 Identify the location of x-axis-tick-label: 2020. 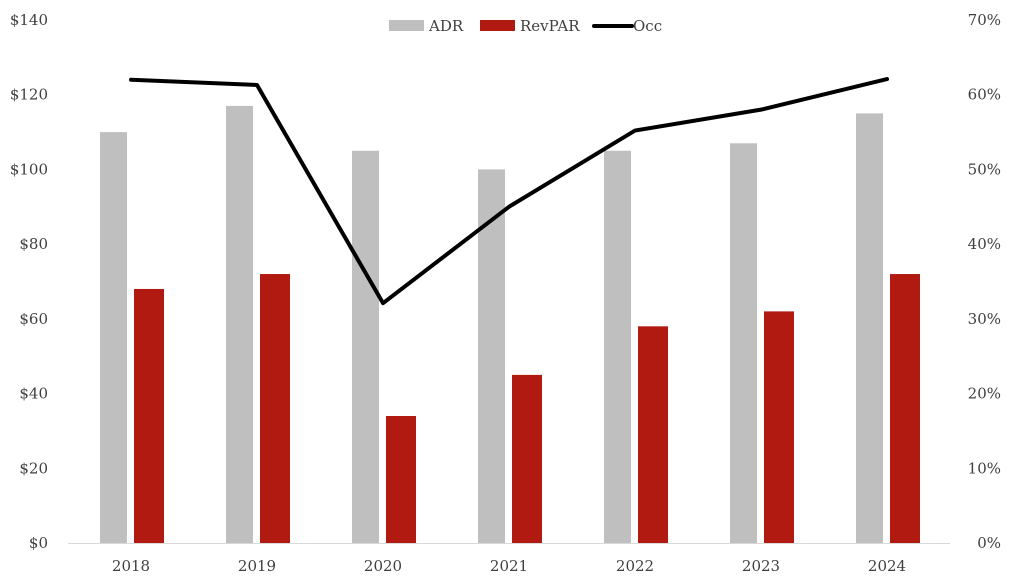
(383, 566).